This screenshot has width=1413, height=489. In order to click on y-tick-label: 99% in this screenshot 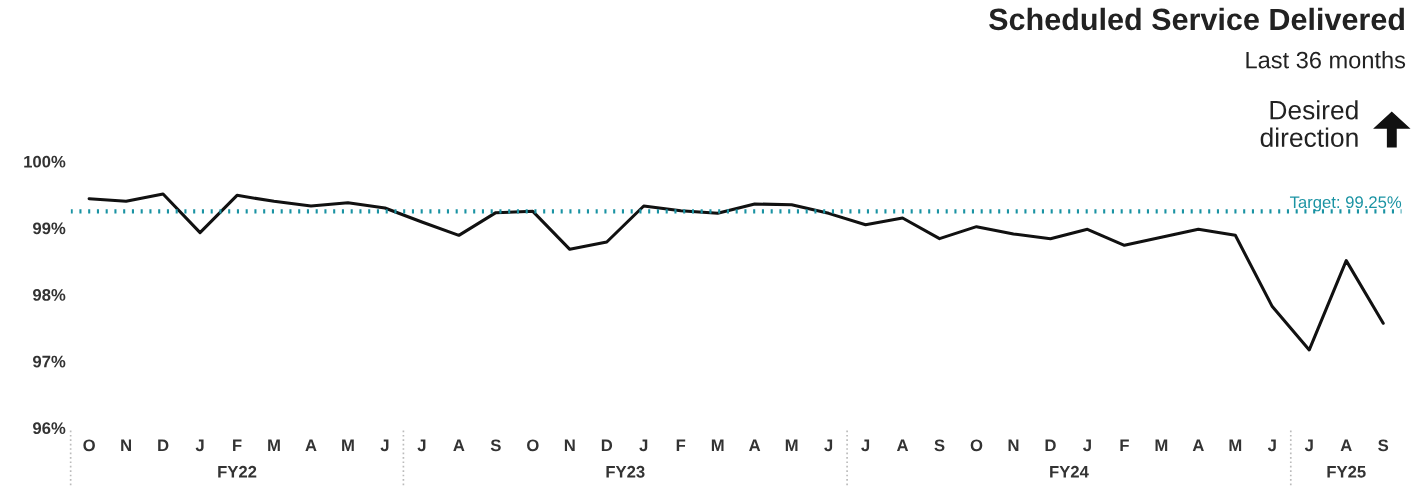, I will do `click(49, 228)`.